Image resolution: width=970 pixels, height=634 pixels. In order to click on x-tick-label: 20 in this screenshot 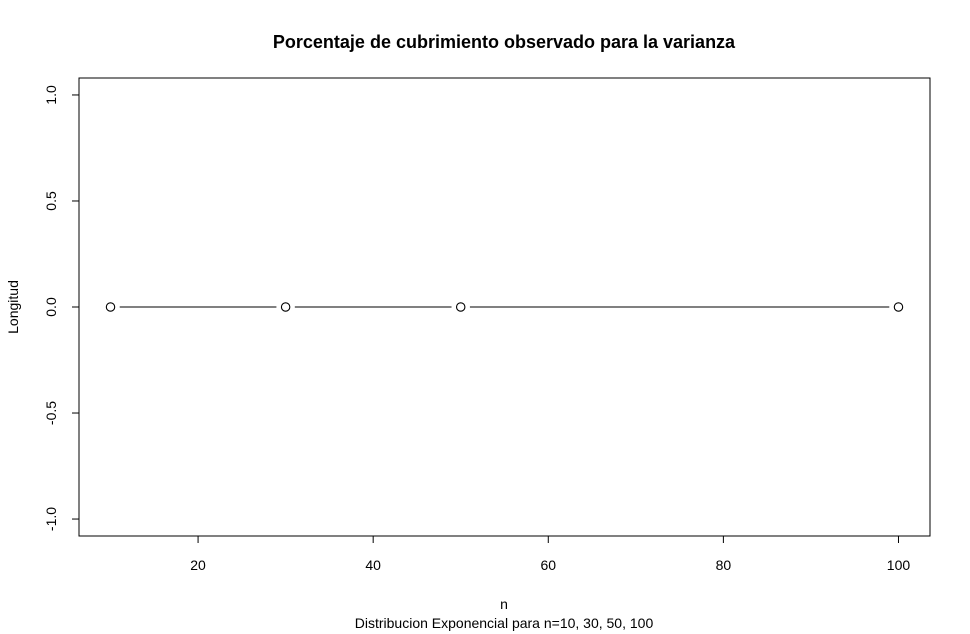, I will do `click(198, 565)`.